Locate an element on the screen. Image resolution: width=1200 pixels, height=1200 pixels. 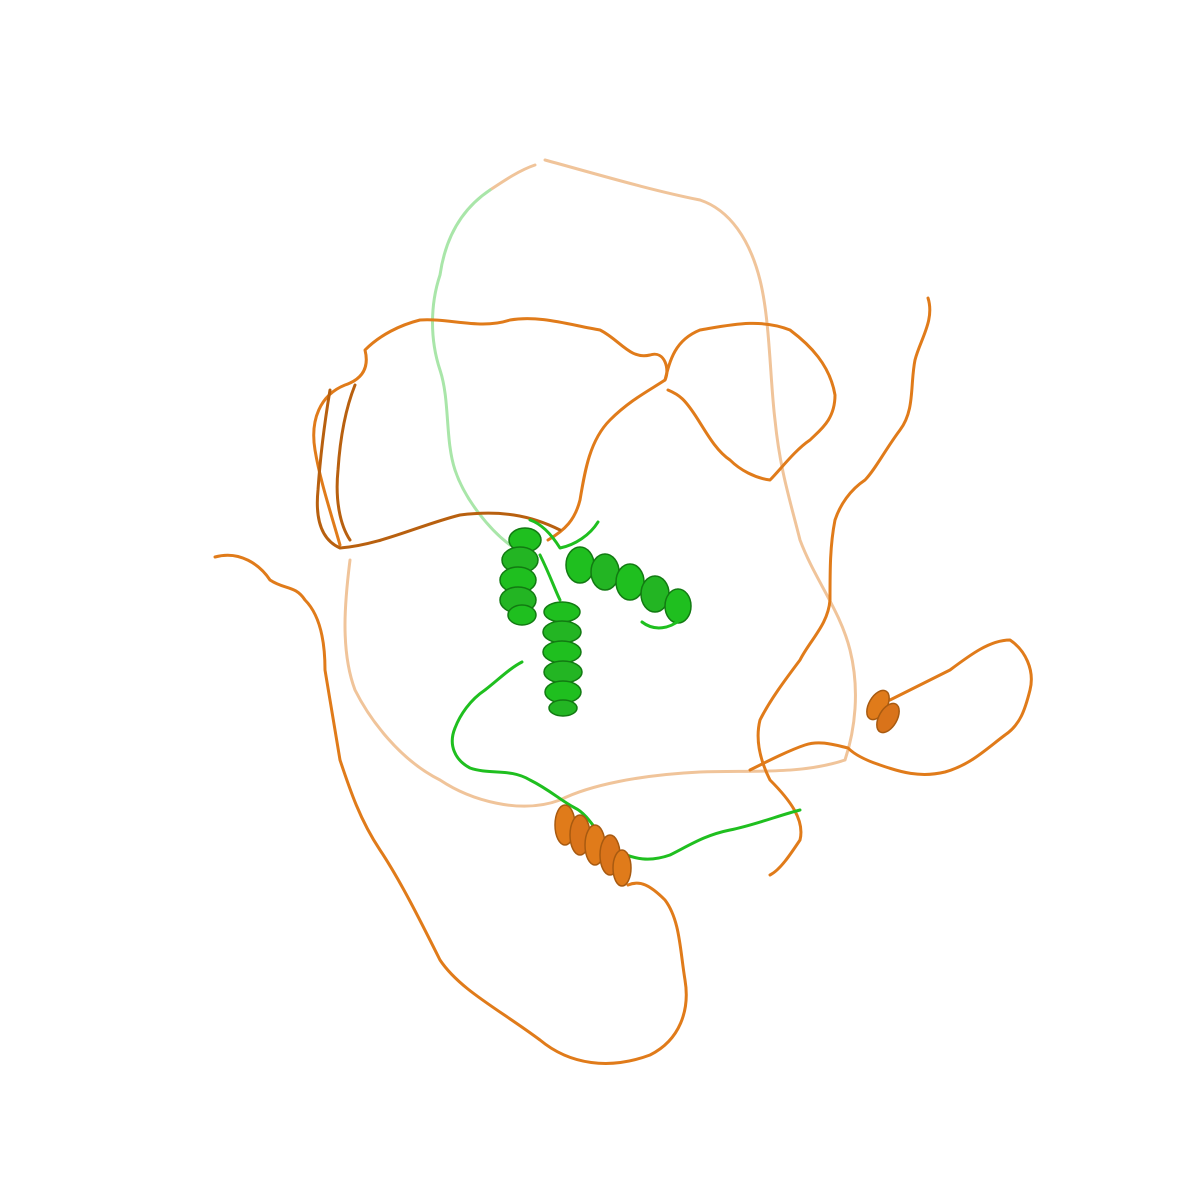
orange-helix-bottom is located at coordinates (593, 845).